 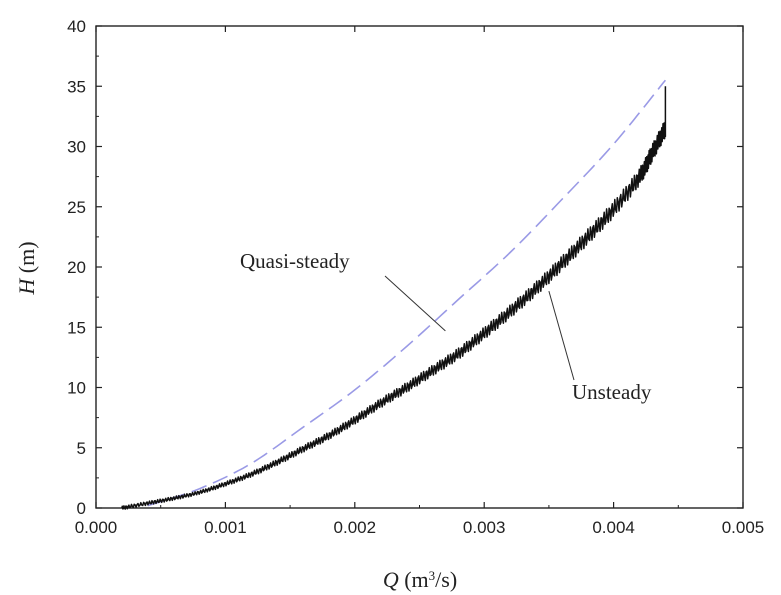 What do you see at coordinates (26, 259) in the screenshot?
I see `y-axis-unit: (m)` at bounding box center [26, 259].